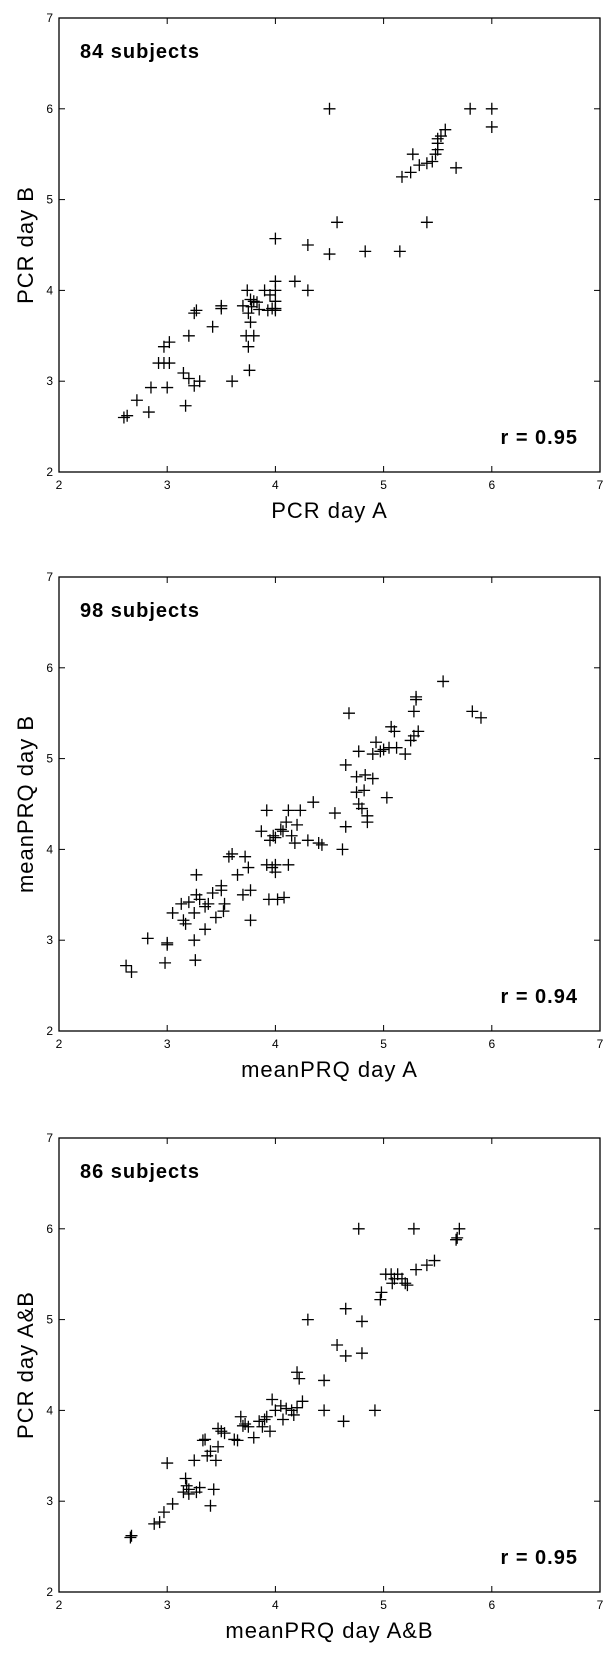  Describe the element at coordinates (600, 485) in the screenshot. I see `x-tick-label: 7` at that location.